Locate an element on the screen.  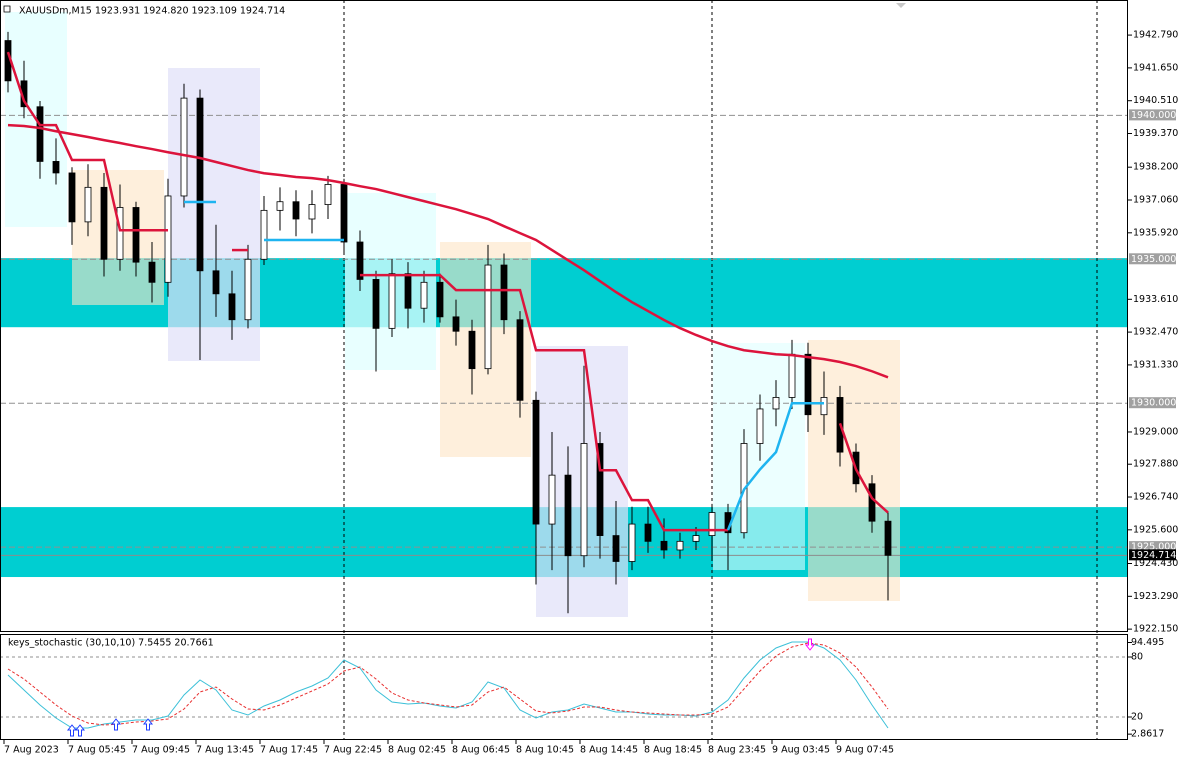
y-tick-label: 1924.430 is located at coordinates (1155, 563).